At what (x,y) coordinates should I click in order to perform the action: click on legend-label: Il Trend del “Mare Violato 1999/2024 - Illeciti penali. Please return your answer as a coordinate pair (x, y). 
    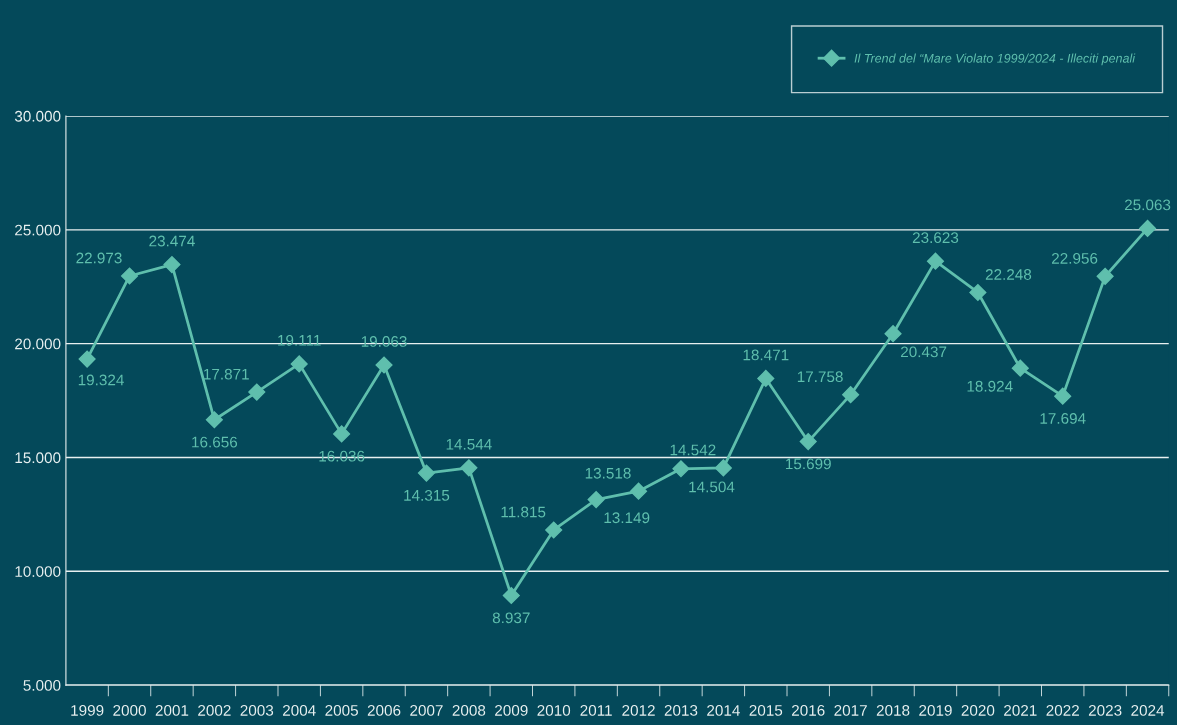
    Looking at the image, I should click on (995, 59).